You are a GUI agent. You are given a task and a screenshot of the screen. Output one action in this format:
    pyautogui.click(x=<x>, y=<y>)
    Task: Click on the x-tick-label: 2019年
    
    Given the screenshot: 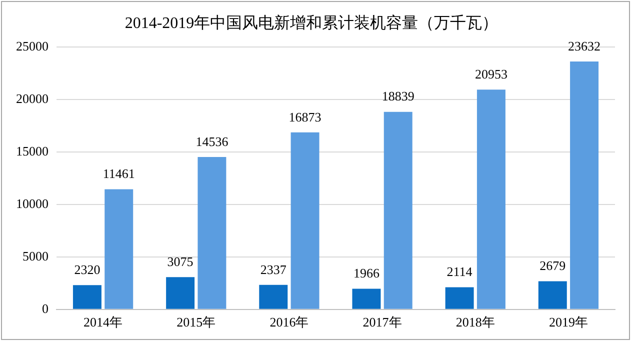 What is the action you would take?
    pyautogui.click(x=568, y=322)
    